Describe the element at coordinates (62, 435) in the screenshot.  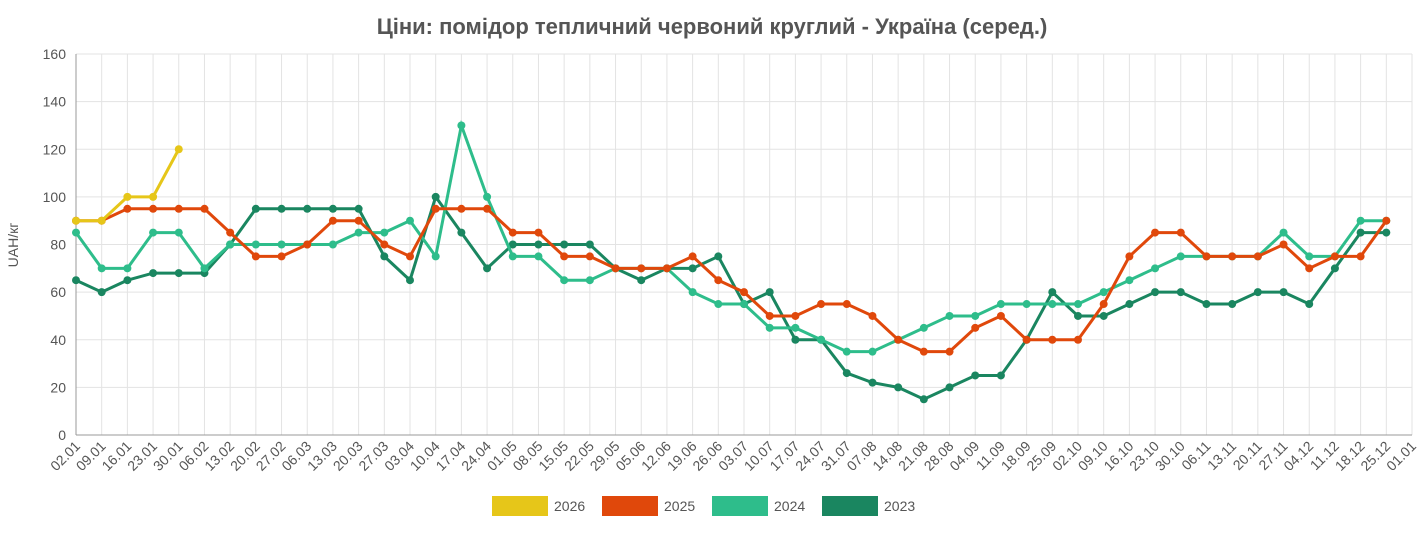
I see `y-tick-label: 0` at that location.